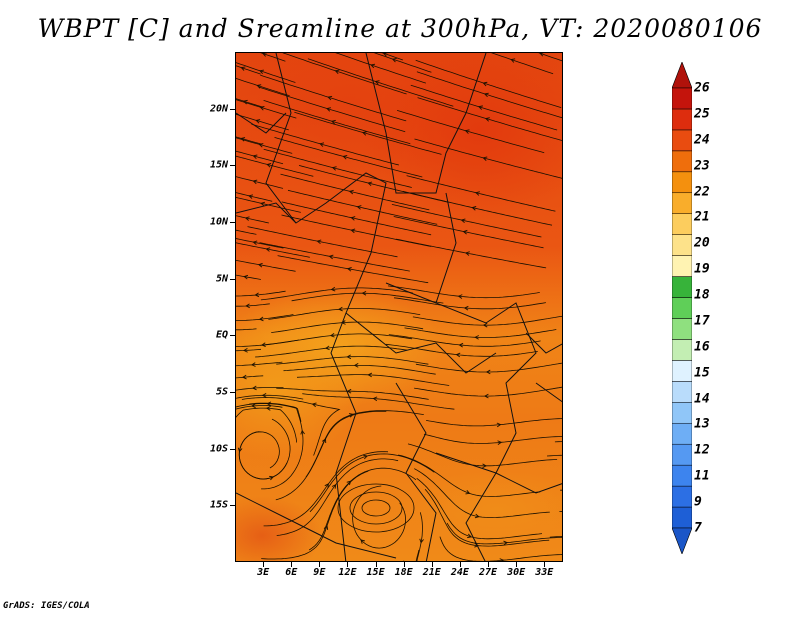  What do you see at coordinates (459, 572) in the screenshot?
I see `lon-label: 24E` at bounding box center [459, 572].